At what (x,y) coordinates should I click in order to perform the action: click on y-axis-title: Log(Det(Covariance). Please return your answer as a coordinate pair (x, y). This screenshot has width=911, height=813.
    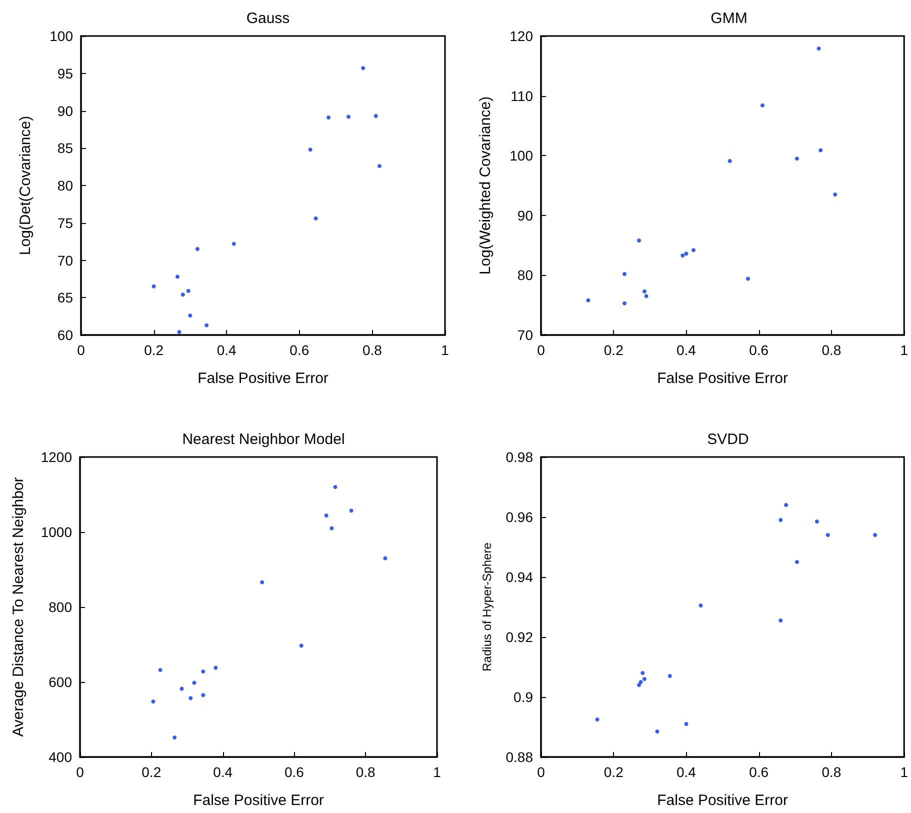
    Looking at the image, I should click on (25, 186).